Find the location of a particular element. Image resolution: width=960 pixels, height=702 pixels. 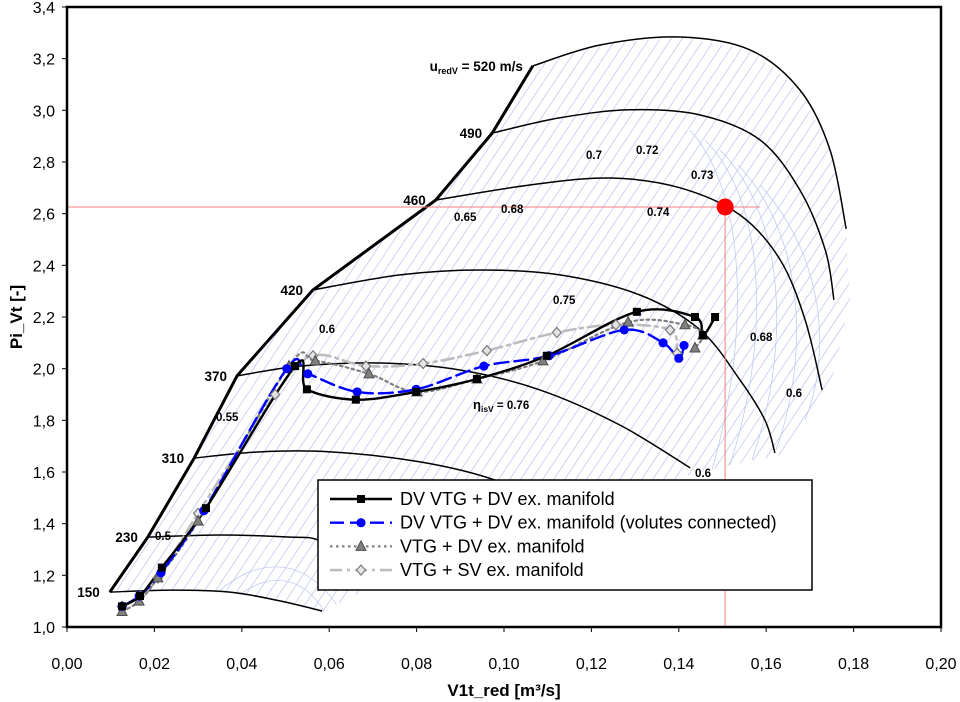

legend-label-3: VTG + DV ex. manifold is located at coordinates (492, 546).